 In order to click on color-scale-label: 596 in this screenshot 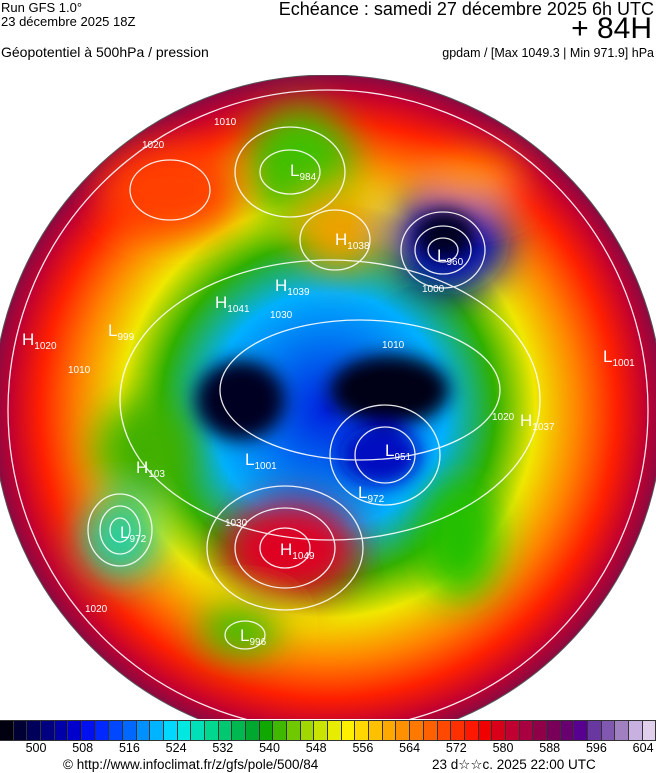, I will do `click(596, 748)`.